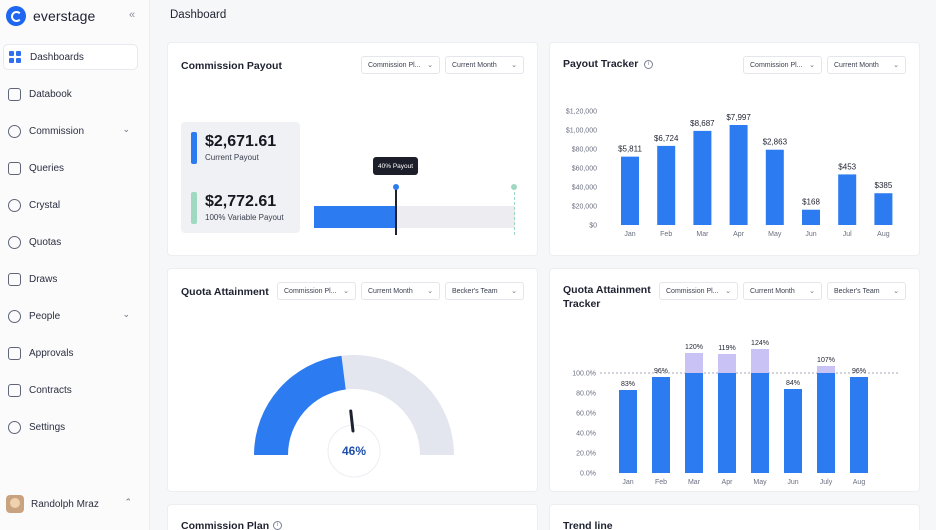  Describe the element at coordinates (241, 201) in the screenshot. I see `variable-payout-amount: $2,772.61` at that location.